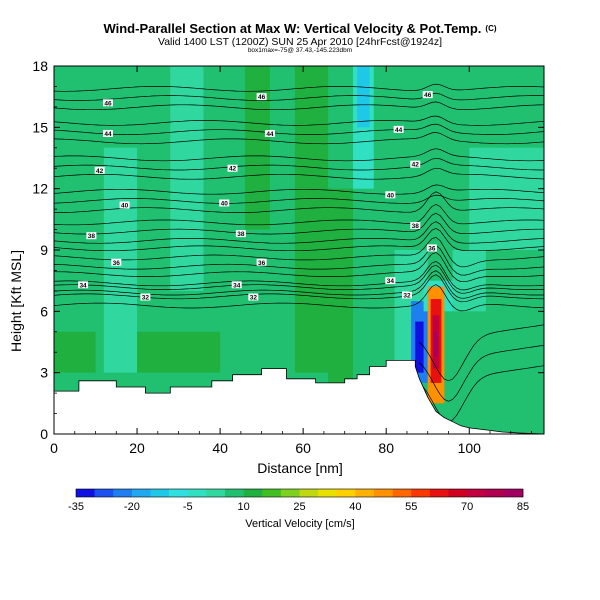 Image resolution: width=600 pixels, height=600 pixels. I want to click on colorbar-tick-label: 85, so click(523, 507).